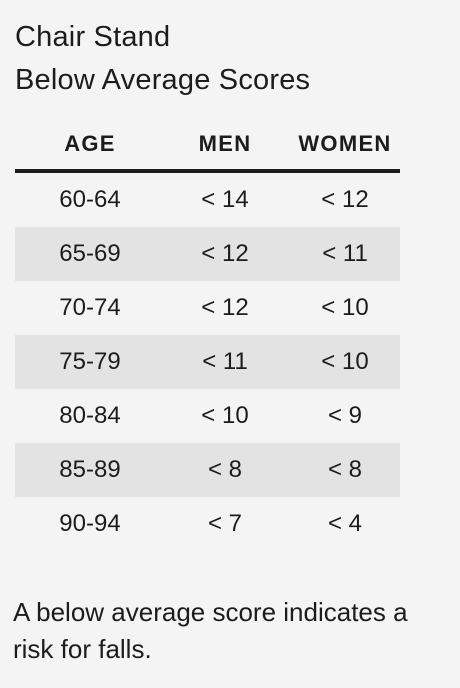  I want to click on cell-age: 75-79, so click(90, 361).